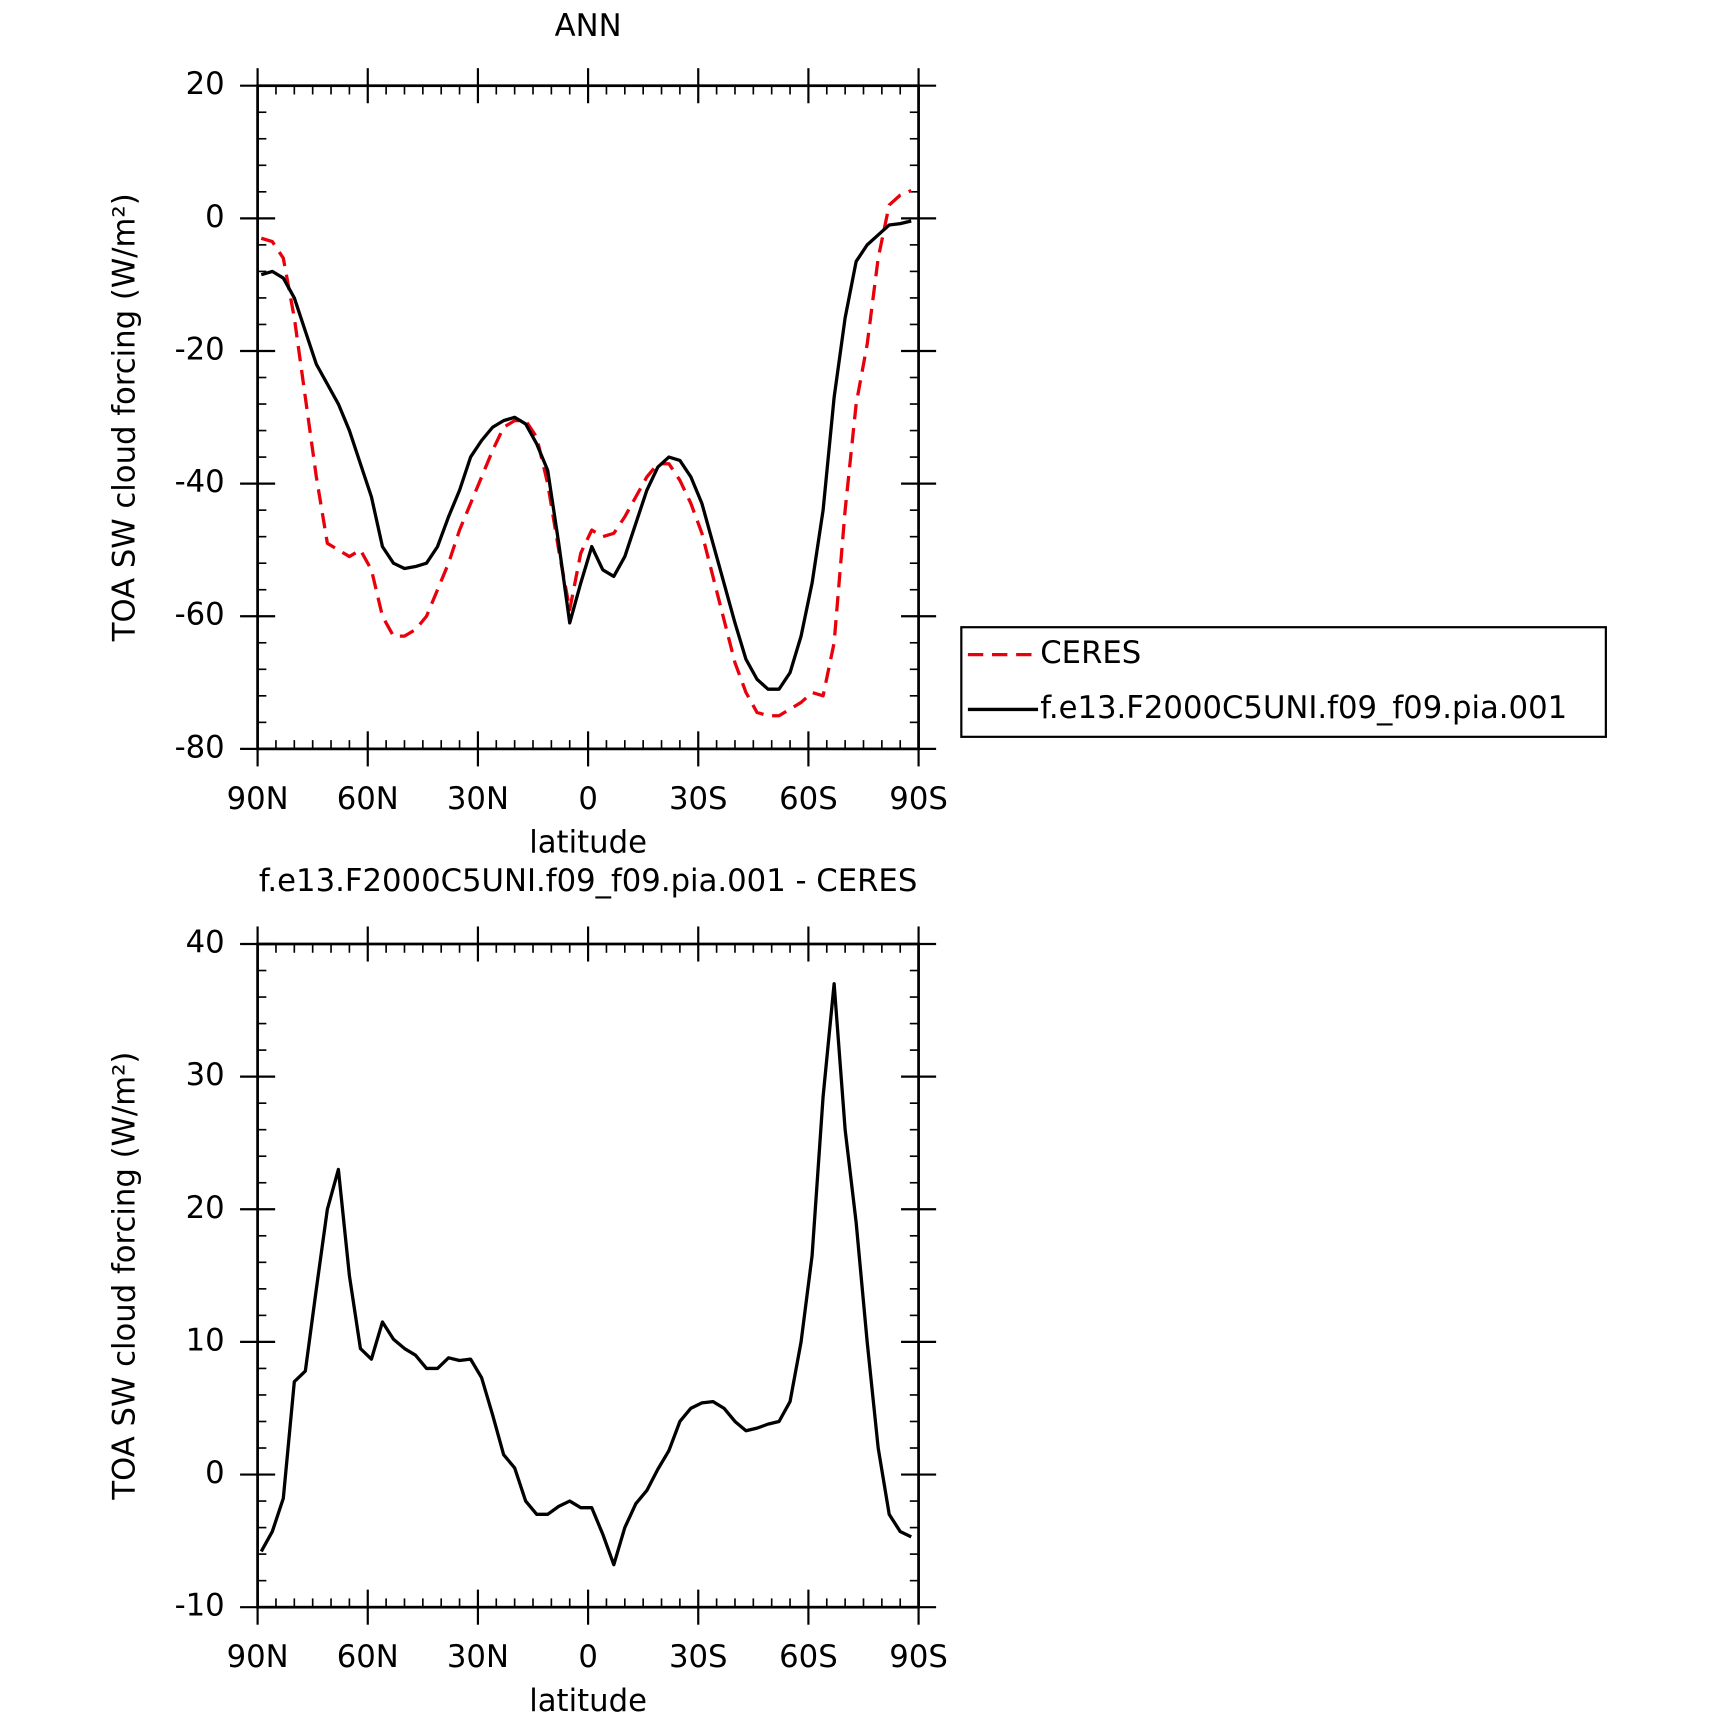 Image resolution: width=1710 pixels, height=1717 pixels. I want to click on y-tick-label: -10, so click(200, 1606).